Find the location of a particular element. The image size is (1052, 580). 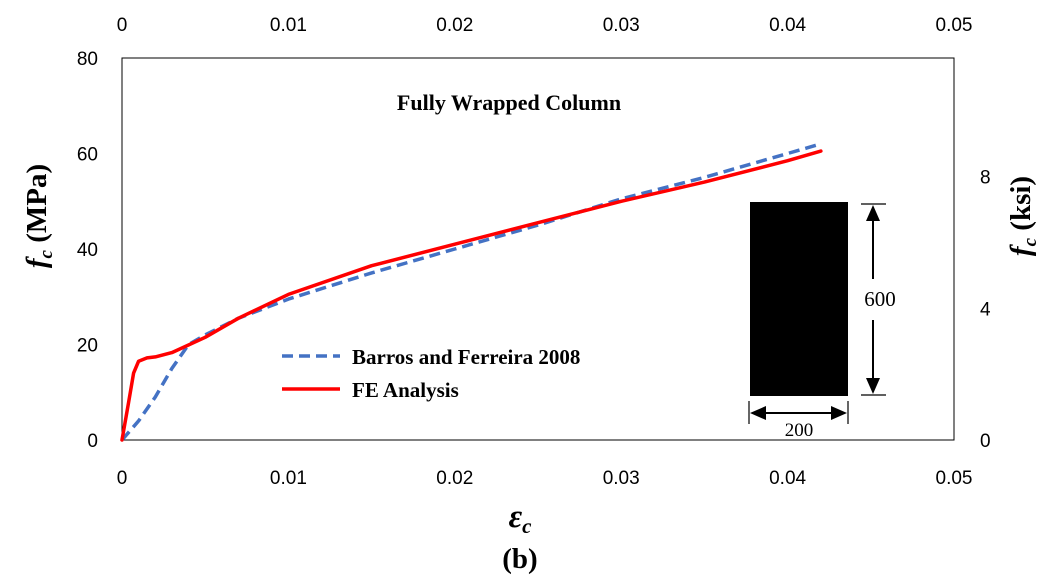

y-axis-right-unit: (ksi) is located at coordinates (1021, 203).